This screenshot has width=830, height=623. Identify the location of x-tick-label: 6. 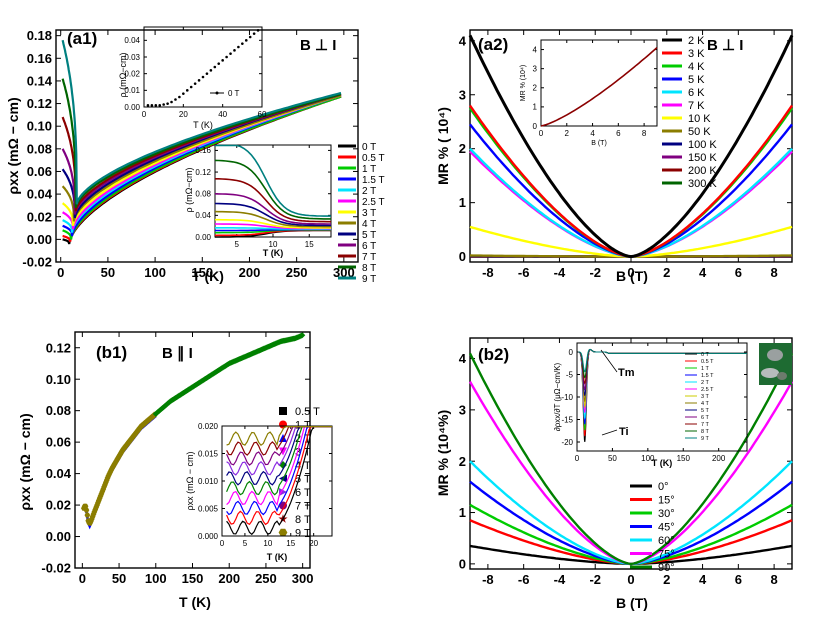
(738, 272).